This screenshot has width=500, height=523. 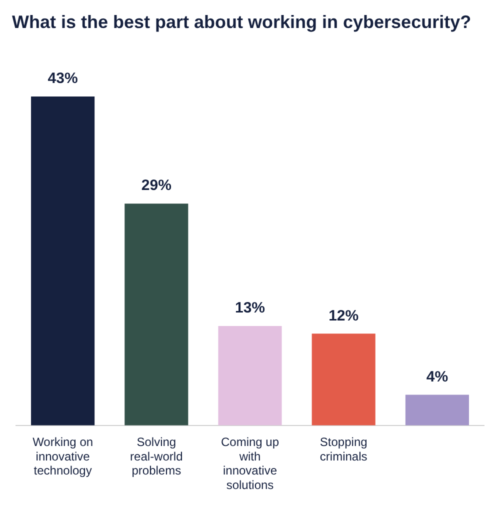 I want to click on data-label: 29%, so click(x=156, y=185).